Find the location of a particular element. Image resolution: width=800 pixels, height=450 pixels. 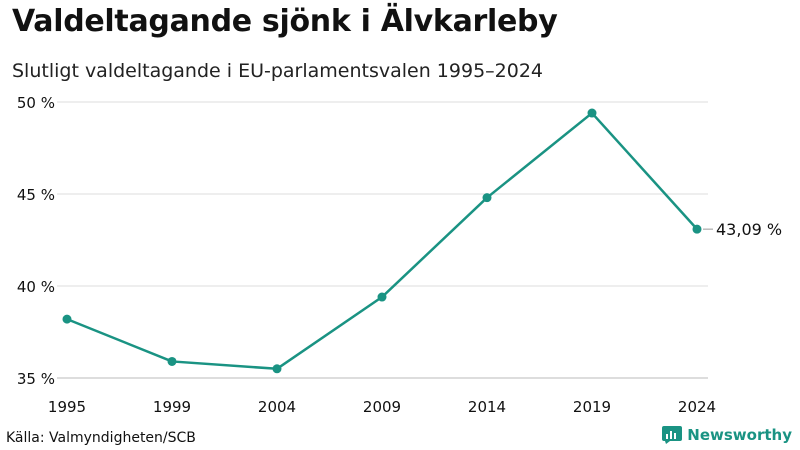

brand-logo: Newsworthy is located at coordinates (727, 435).